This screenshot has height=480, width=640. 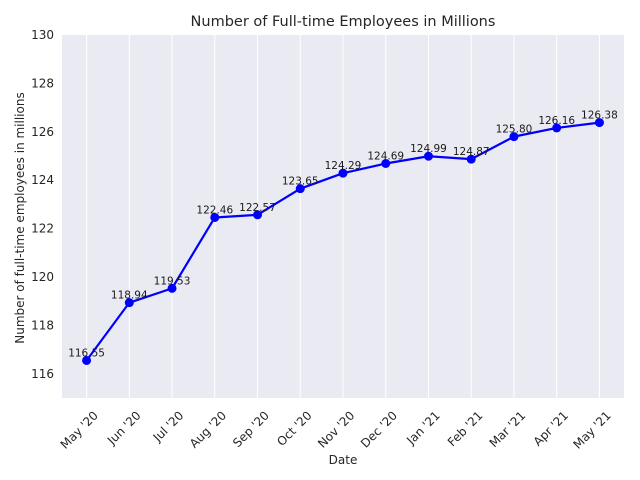 I want to click on x-tick-label: Aug '20, so click(x=208, y=429).